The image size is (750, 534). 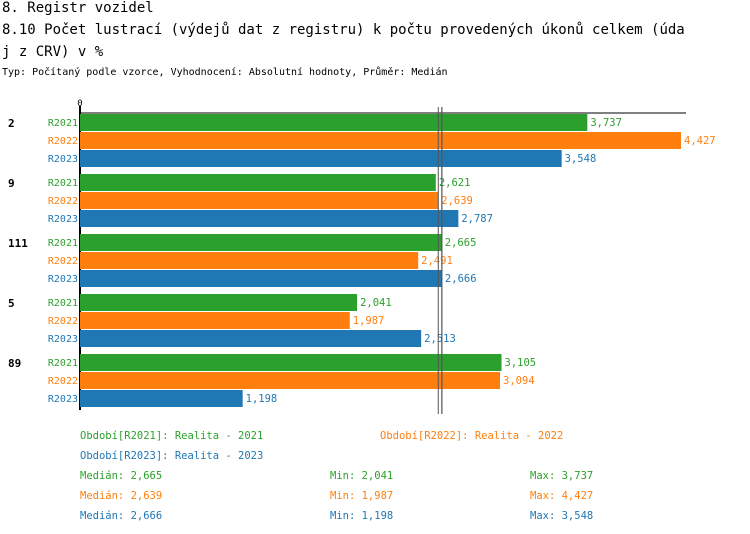 What do you see at coordinates (437, 261) in the screenshot?
I see `bar-value-label: 2,491` at bounding box center [437, 261].